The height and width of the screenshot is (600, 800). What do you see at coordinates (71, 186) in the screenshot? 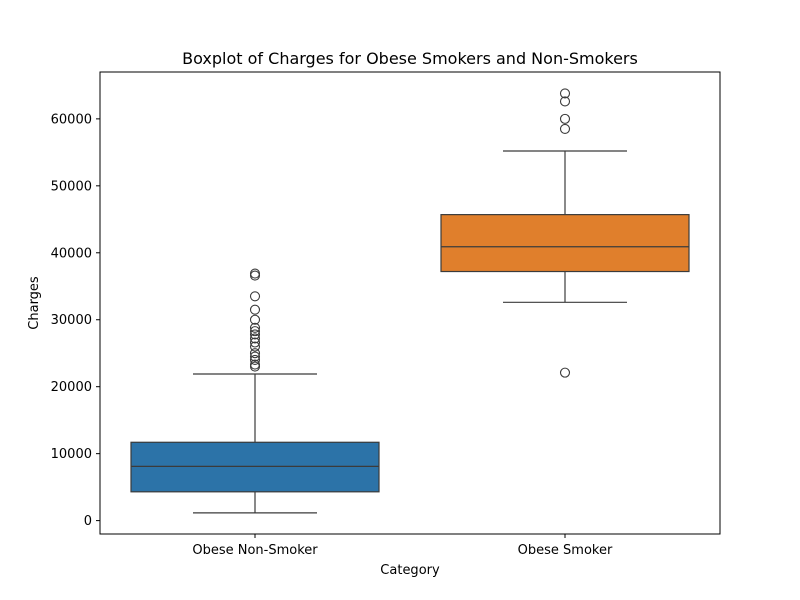
I see `y-tick-label: 50000` at bounding box center [71, 186].